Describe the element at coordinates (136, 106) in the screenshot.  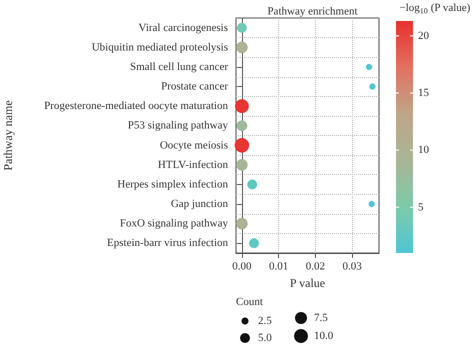
I see `y-tick-label: Progesterone-mediated oocyte maturation` at that location.